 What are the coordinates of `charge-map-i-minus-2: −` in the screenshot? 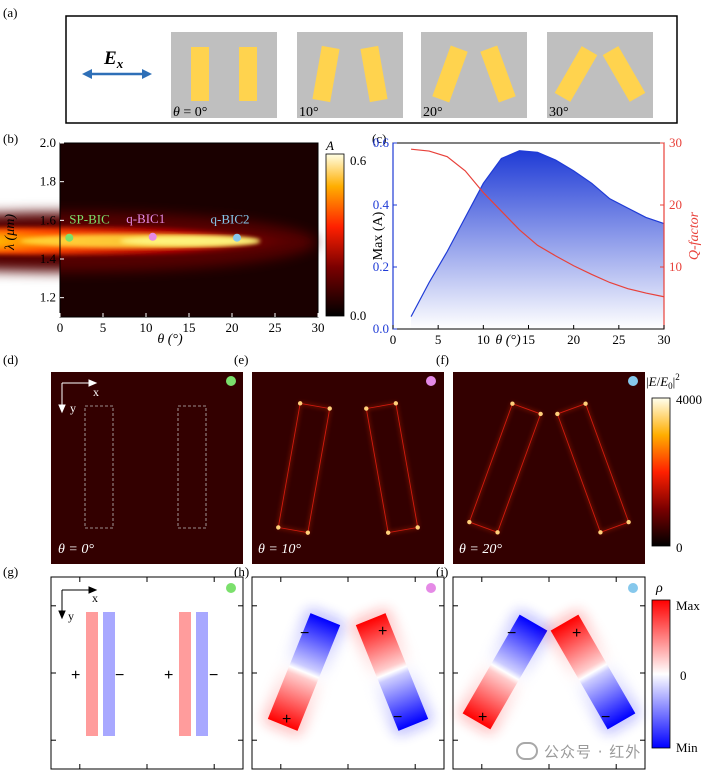 It's located at (605, 717).